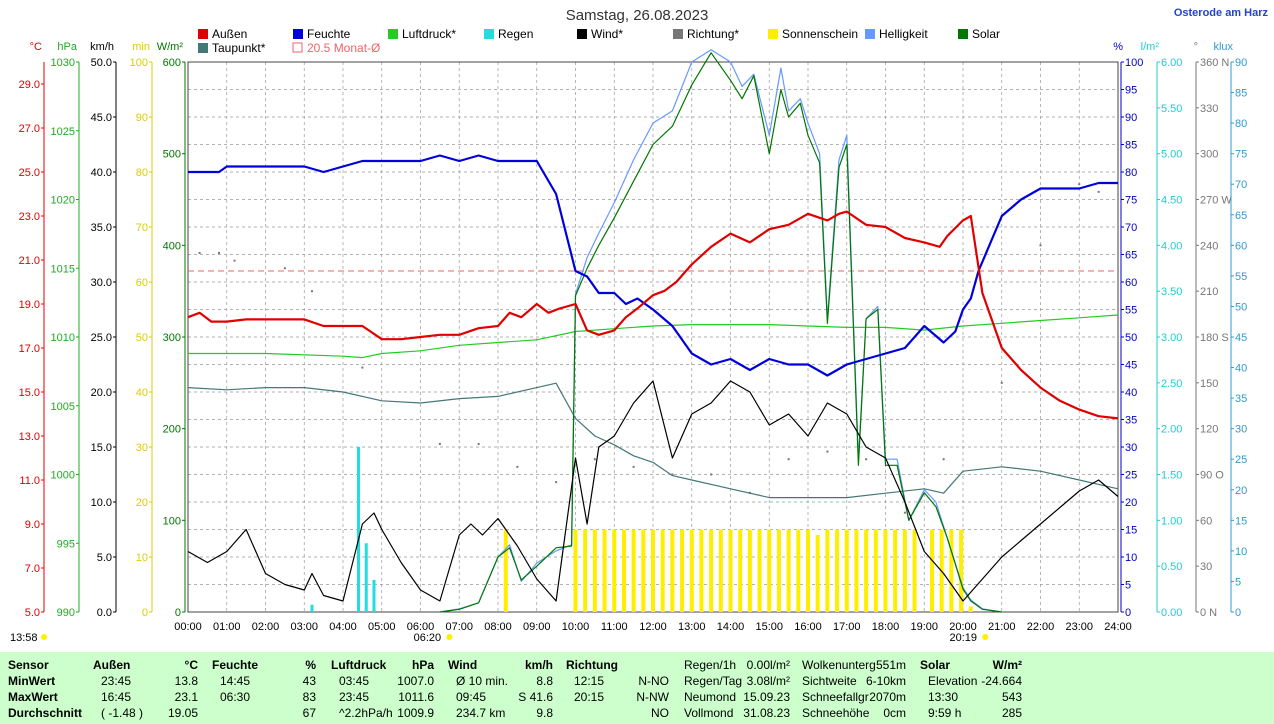 The image size is (1274, 724). What do you see at coordinates (309, 697) in the screenshot?
I see `table-cell-value: 83` at bounding box center [309, 697].